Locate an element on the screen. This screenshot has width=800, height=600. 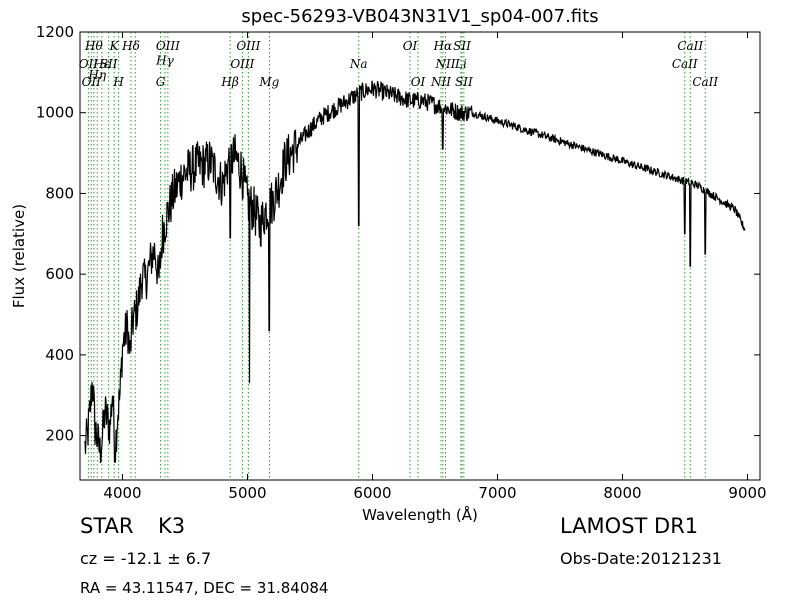
line-label: G is located at coordinates (161, 82).